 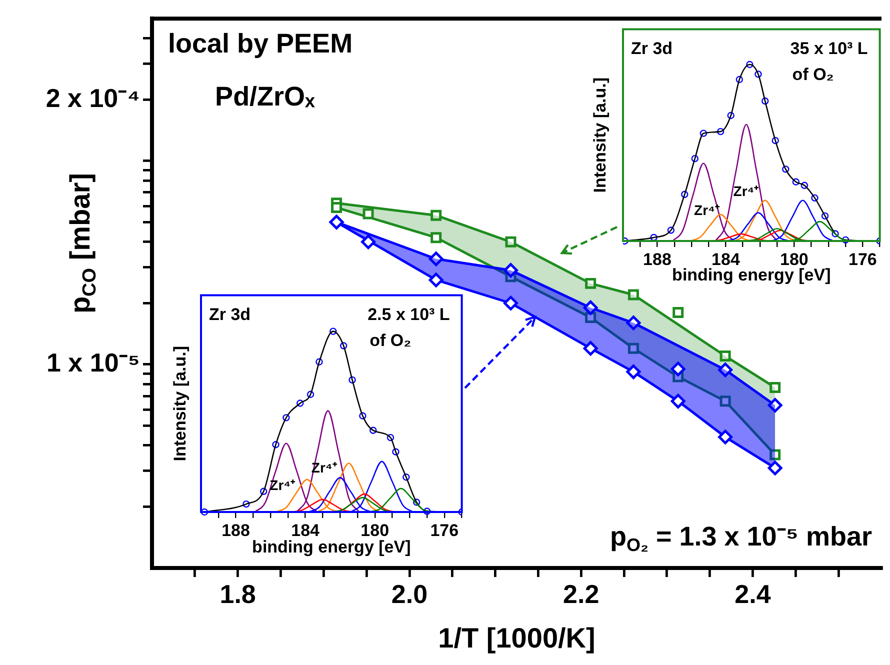 I want to click on annotation: 2.5 x 10³ L, so click(x=409, y=314).